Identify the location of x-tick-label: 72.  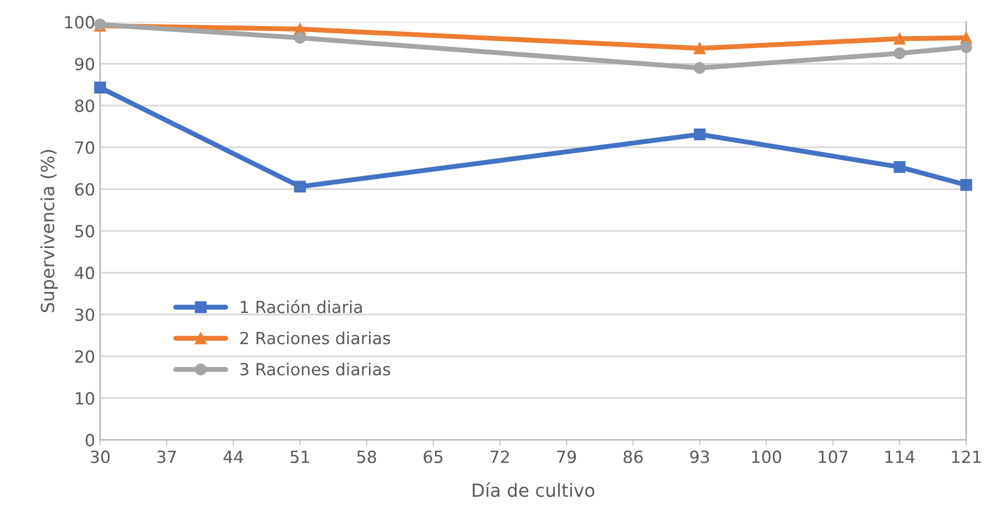
(499, 456).